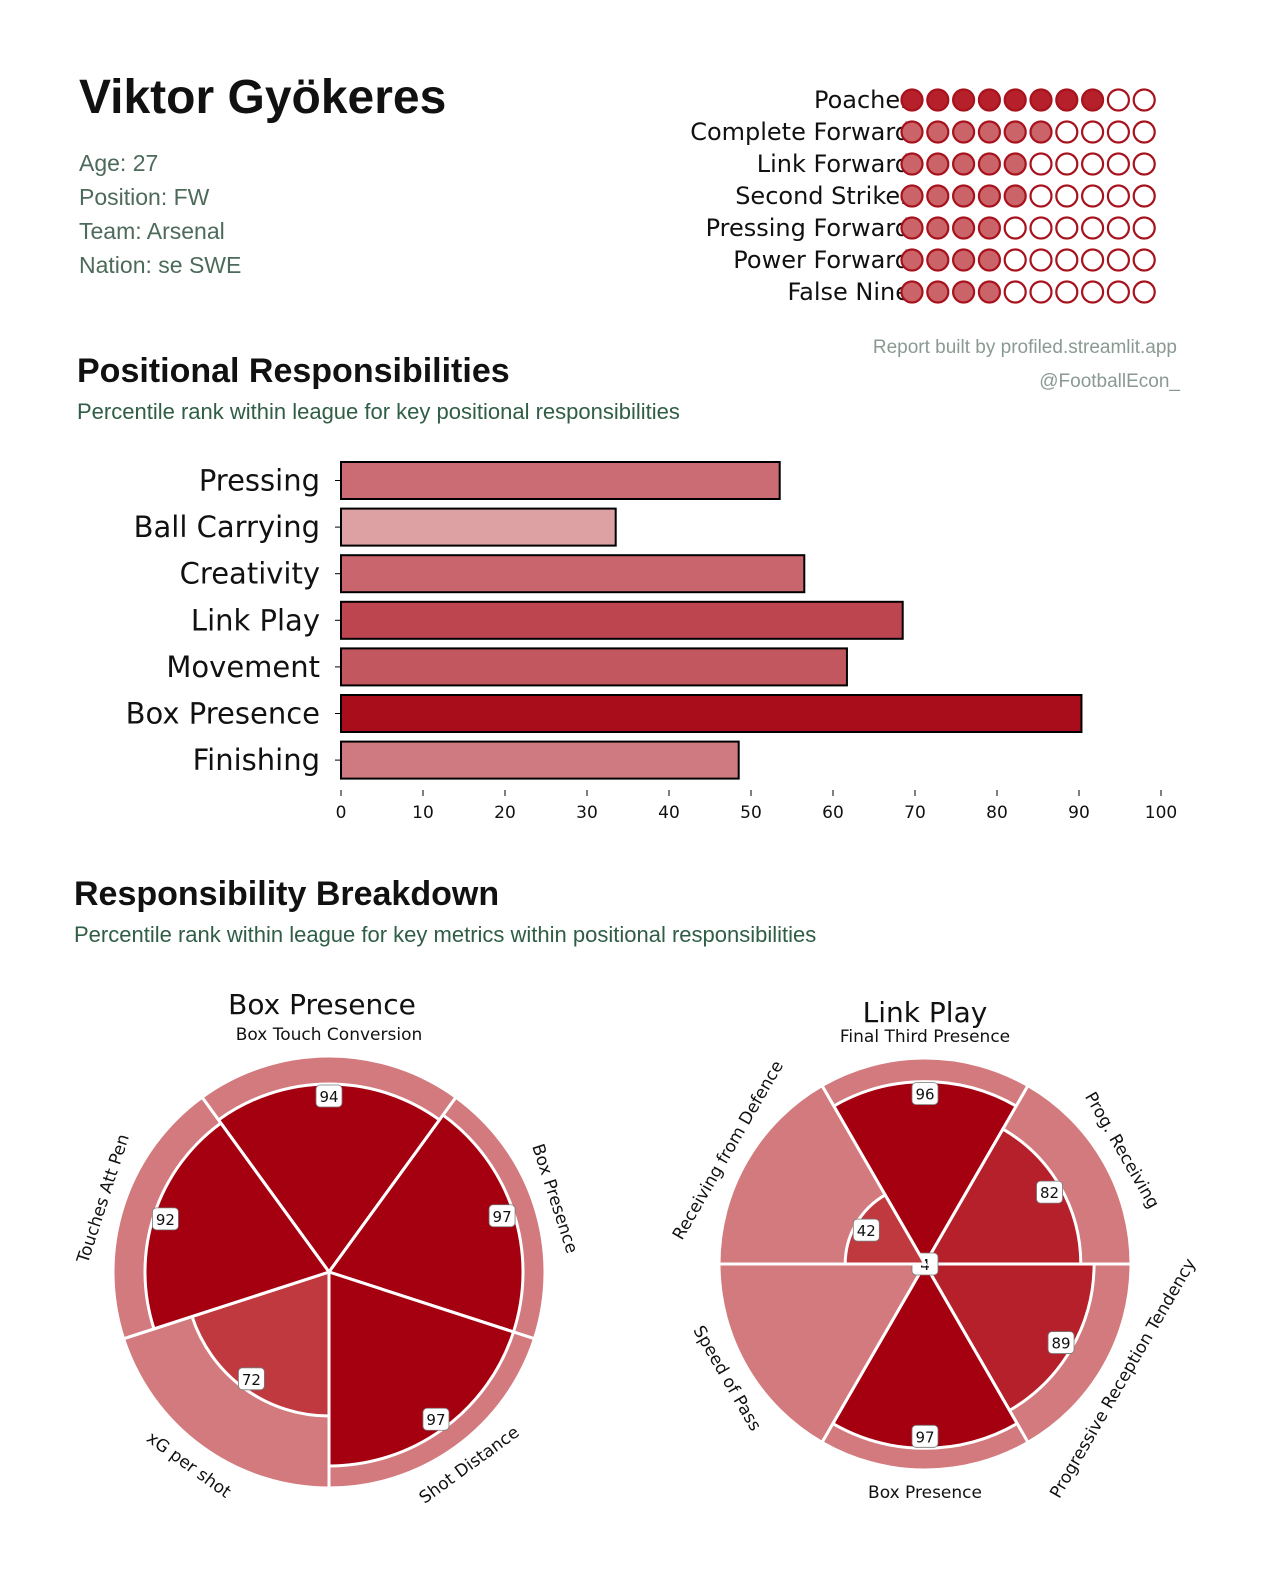 The image size is (1280, 1595). I want to click on role-label: Pressing Forward, so click(807, 228).